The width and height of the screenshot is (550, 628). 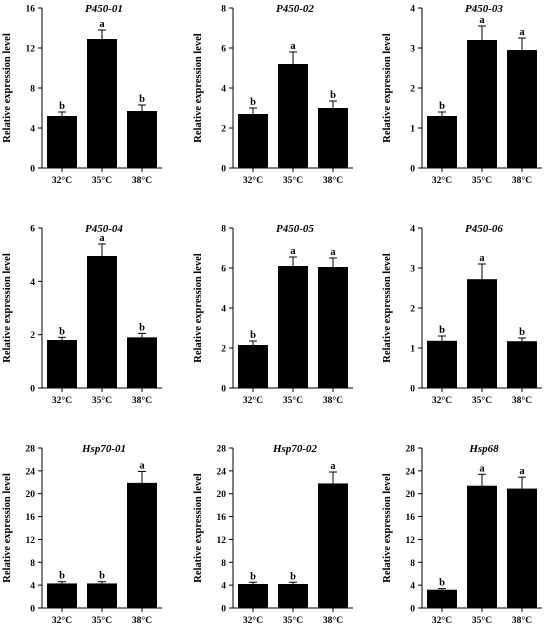 What do you see at coordinates (484, 229) in the screenshot?
I see `chart-title: P450-06` at bounding box center [484, 229].